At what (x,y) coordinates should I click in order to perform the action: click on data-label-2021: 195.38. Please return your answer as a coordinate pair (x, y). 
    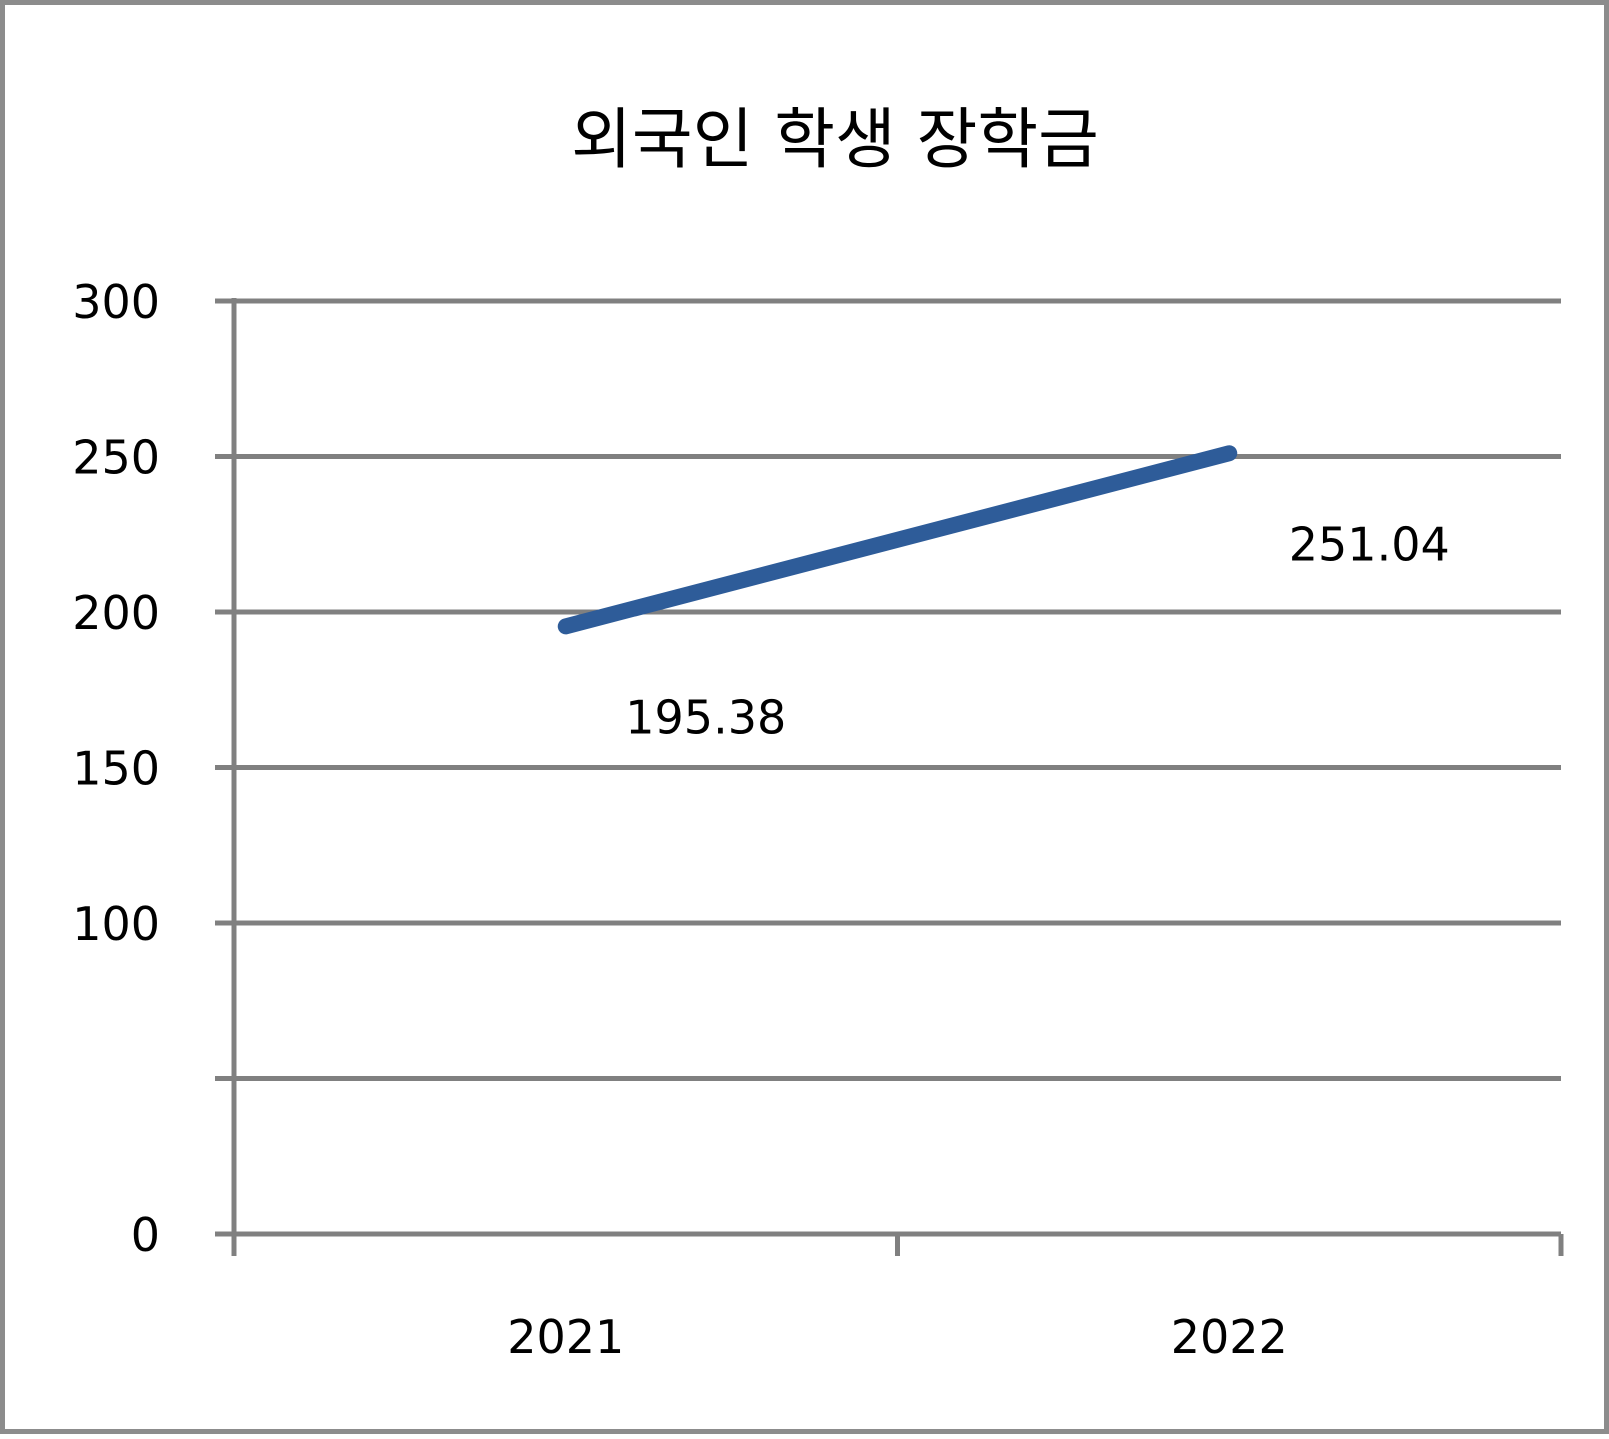
    Looking at the image, I should click on (705, 717).